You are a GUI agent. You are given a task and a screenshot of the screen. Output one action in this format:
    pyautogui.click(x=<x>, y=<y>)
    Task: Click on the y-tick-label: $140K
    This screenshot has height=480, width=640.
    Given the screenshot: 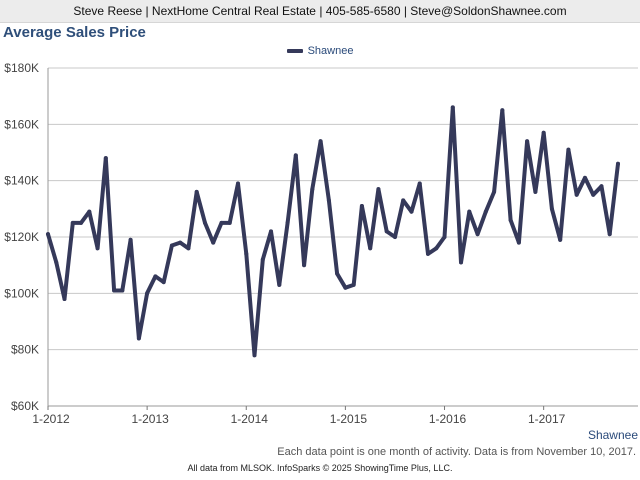 What is the action you would take?
    pyautogui.click(x=21, y=181)
    